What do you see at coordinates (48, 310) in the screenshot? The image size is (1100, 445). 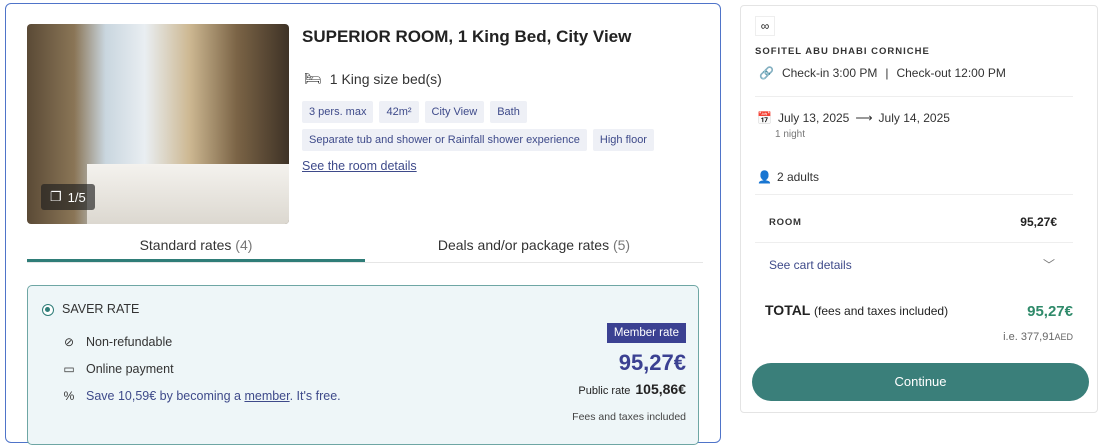 I see `rate-radio` at bounding box center [48, 310].